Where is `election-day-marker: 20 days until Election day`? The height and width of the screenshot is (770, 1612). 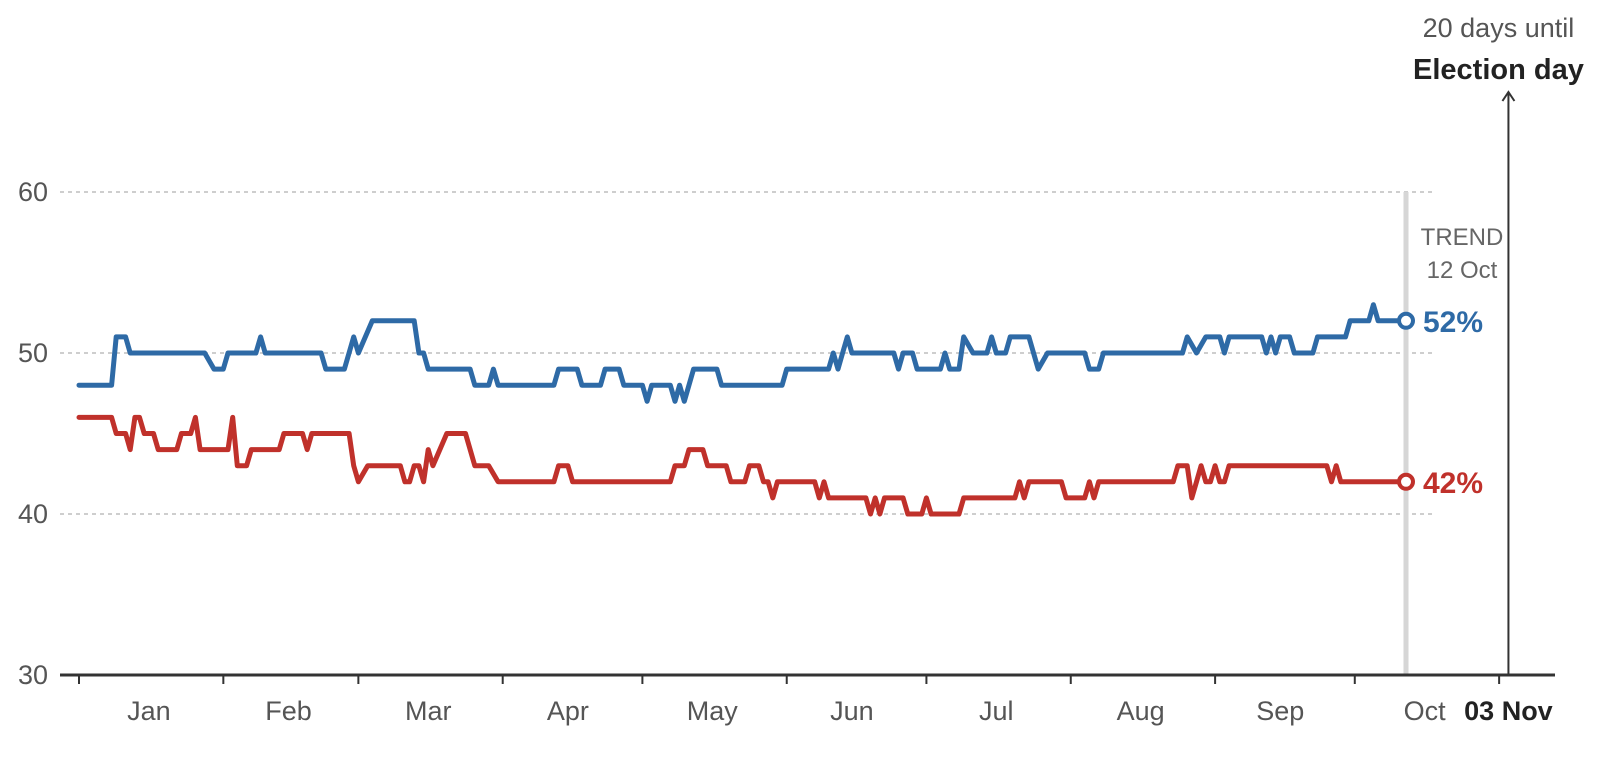 election-day-marker: 20 days until Election day is located at coordinates (1498, 344).